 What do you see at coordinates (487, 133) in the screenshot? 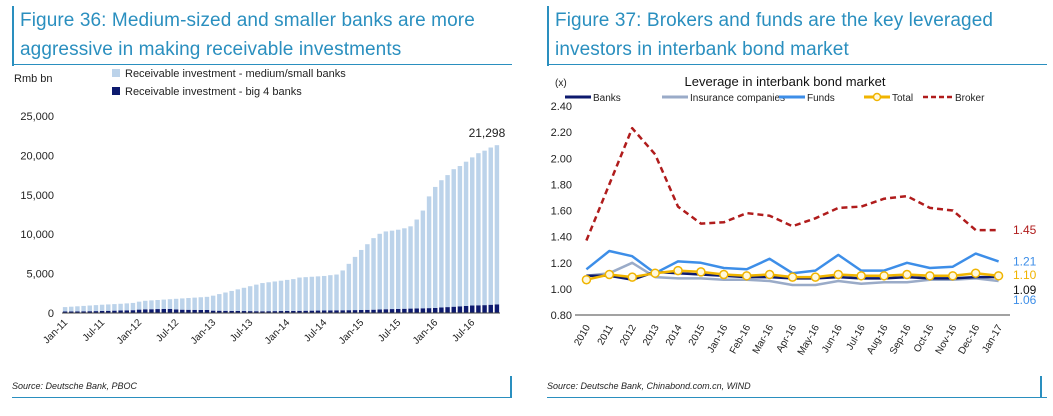
I see `last-value-data-label: 21,298` at bounding box center [487, 133].